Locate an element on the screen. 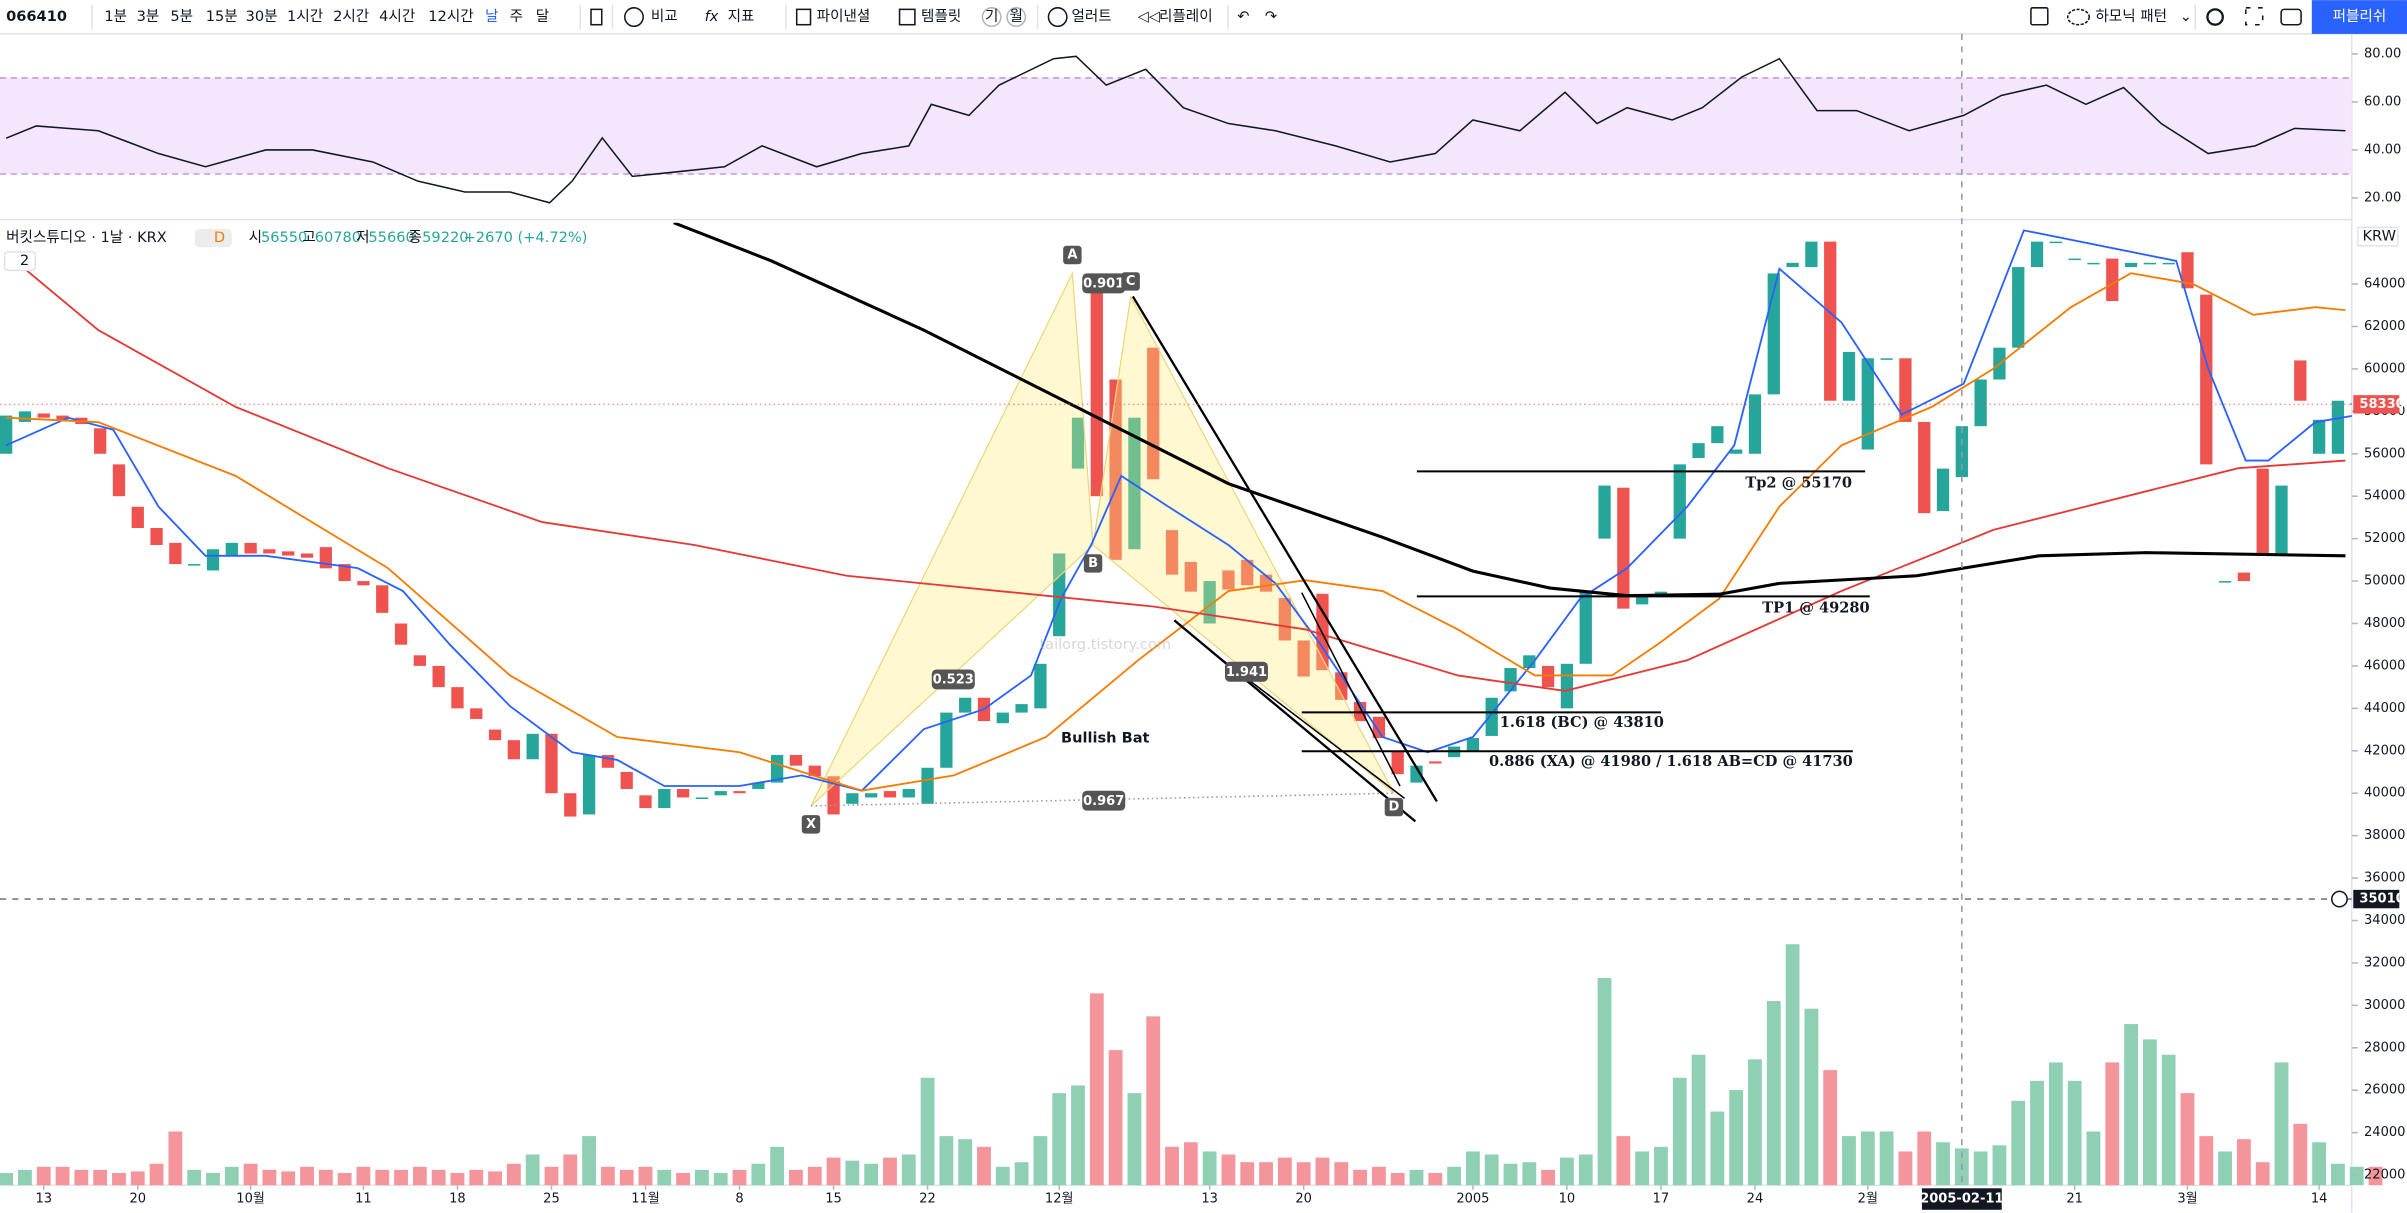 The image size is (2407, 1213). x-tick-label: 25 is located at coordinates (551, 1199).